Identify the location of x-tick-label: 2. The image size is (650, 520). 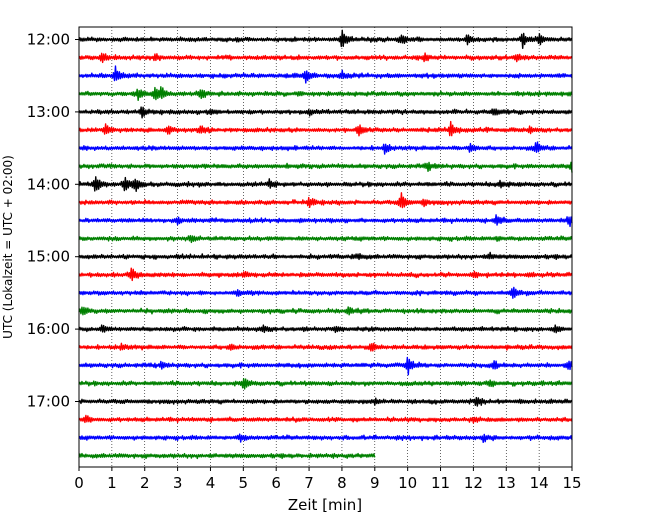
(145, 483).